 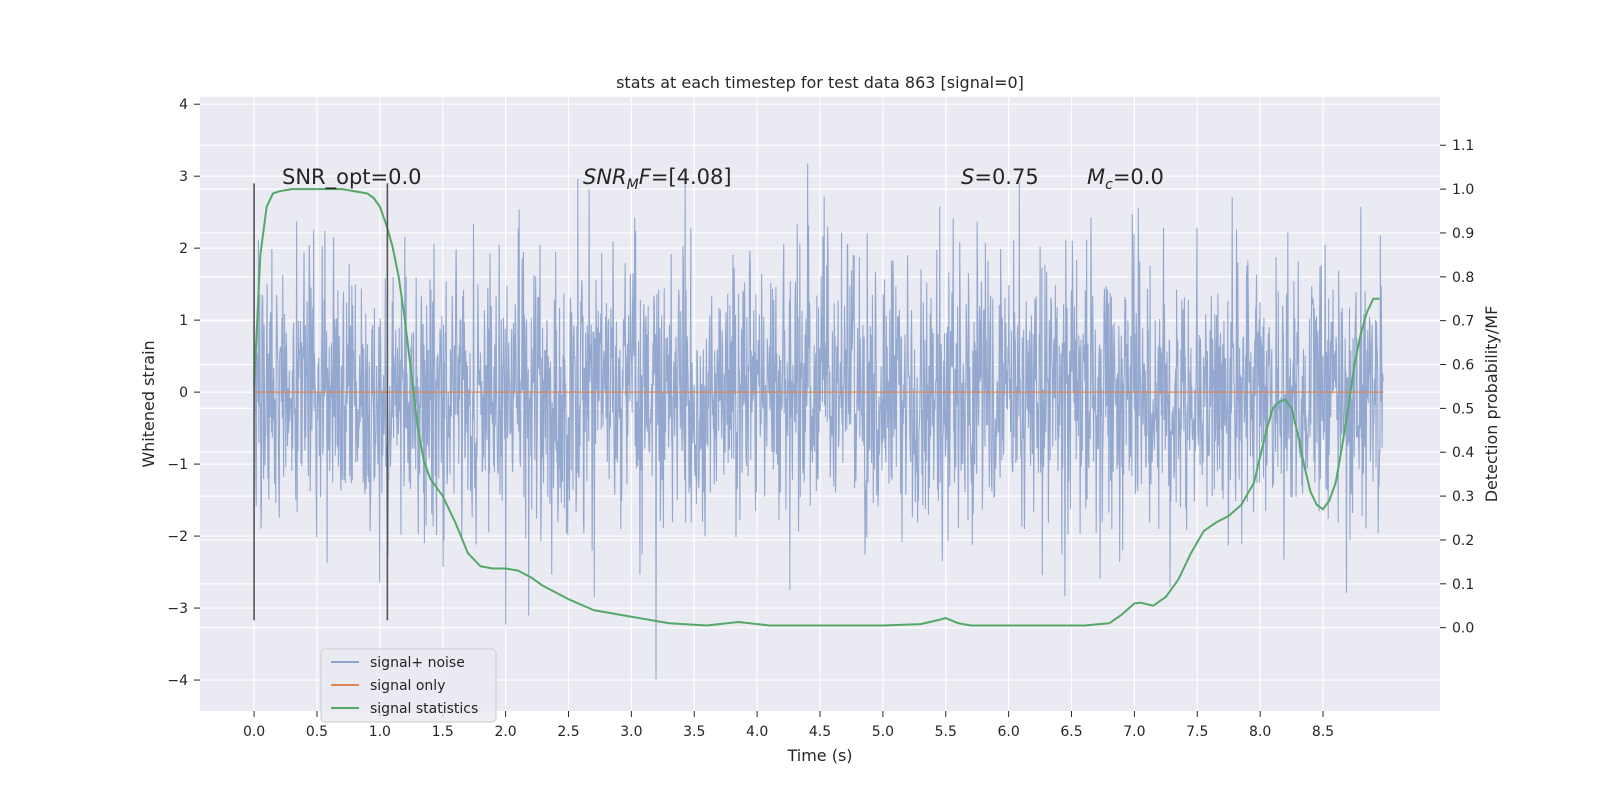 What do you see at coordinates (694, 732) in the screenshot?
I see `x-tick-label: 3.5` at bounding box center [694, 732].